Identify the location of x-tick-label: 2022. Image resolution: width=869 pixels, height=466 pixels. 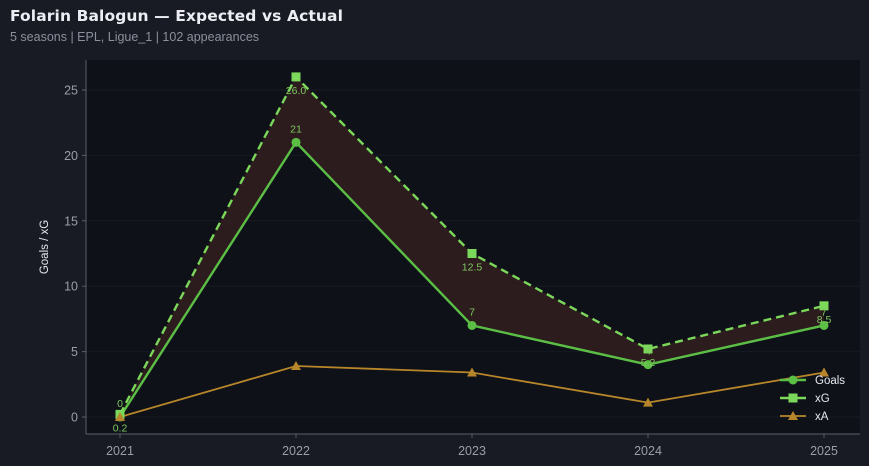
(296, 451).